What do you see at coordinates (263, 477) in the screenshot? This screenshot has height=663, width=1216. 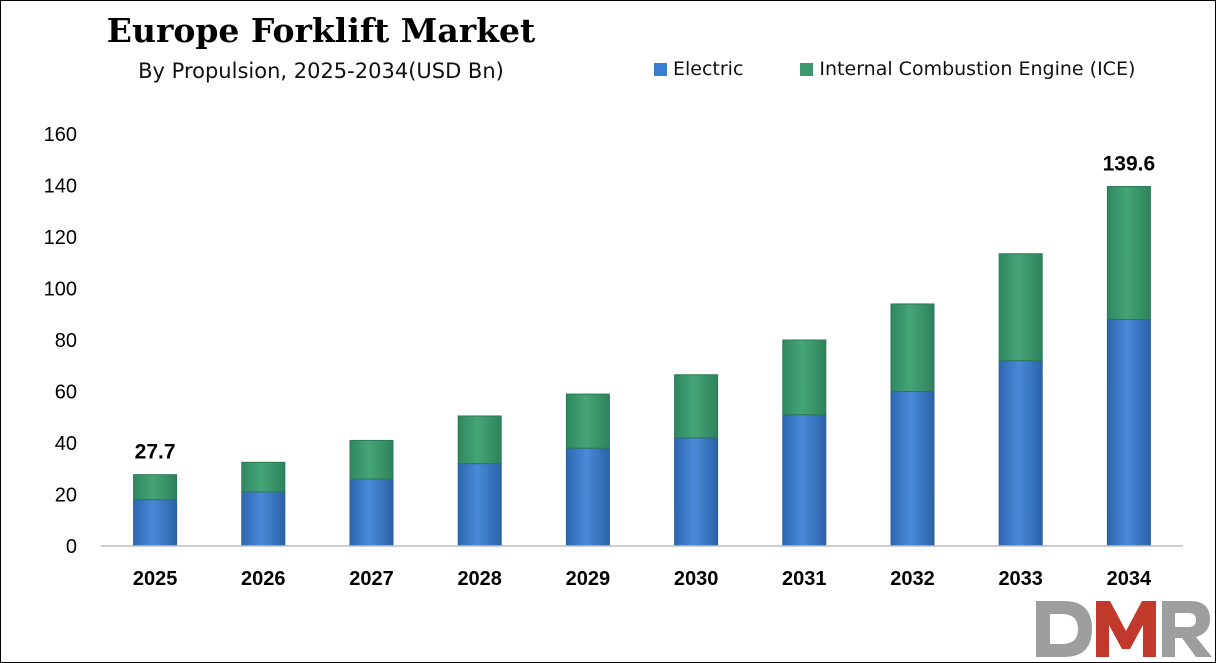 I see `bar-ice-2026` at bounding box center [263, 477].